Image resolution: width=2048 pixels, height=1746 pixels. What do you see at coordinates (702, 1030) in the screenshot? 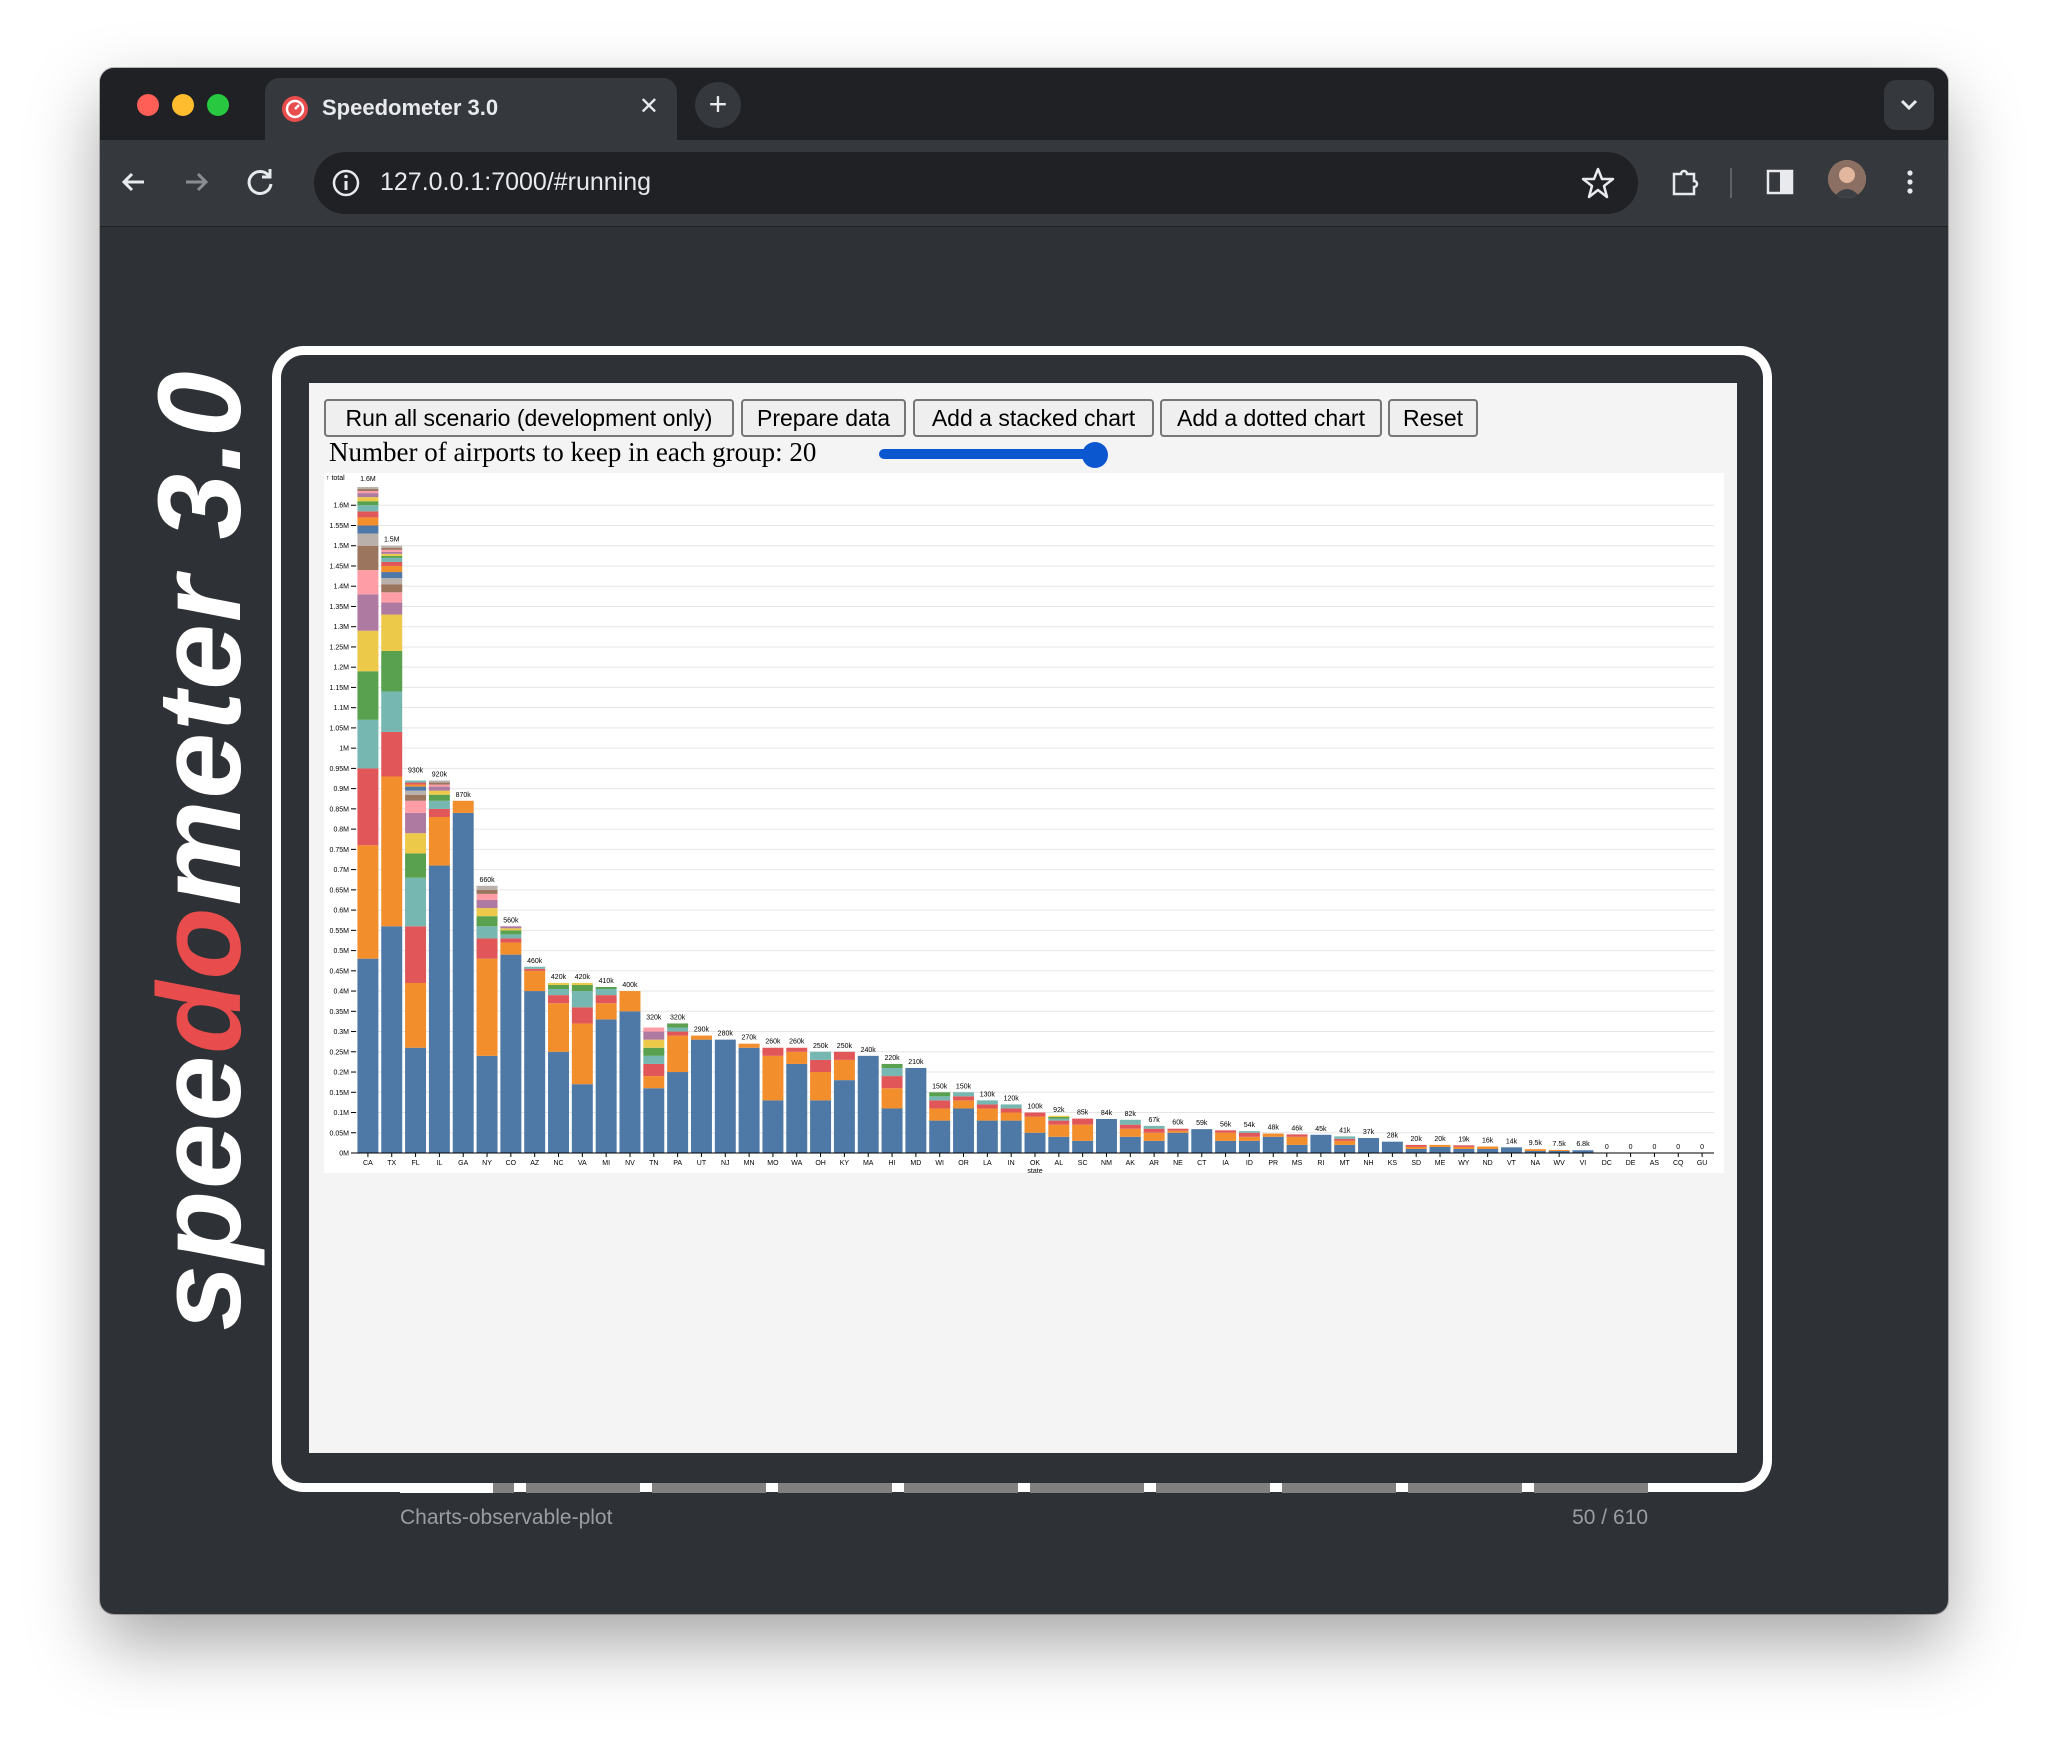
I see `bar-value-label: 290k` at bounding box center [702, 1030].